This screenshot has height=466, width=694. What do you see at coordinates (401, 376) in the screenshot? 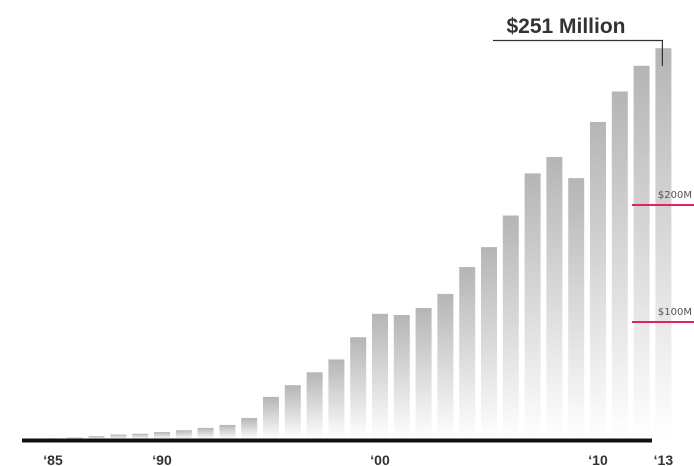
I see `bar-2001` at bounding box center [401, 376].